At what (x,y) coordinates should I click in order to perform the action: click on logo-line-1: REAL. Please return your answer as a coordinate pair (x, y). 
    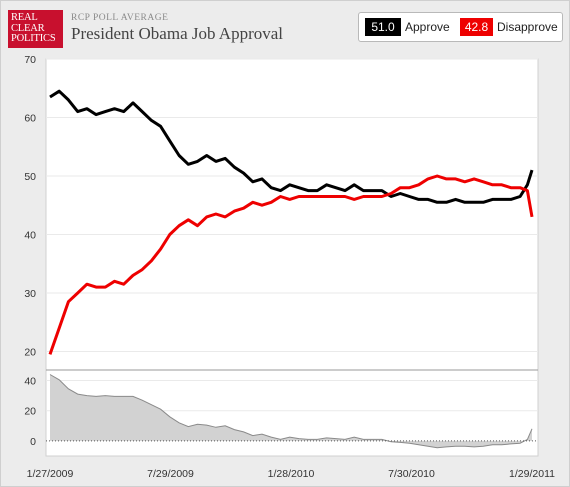
    Looking at the image, I should click on (24, 17).